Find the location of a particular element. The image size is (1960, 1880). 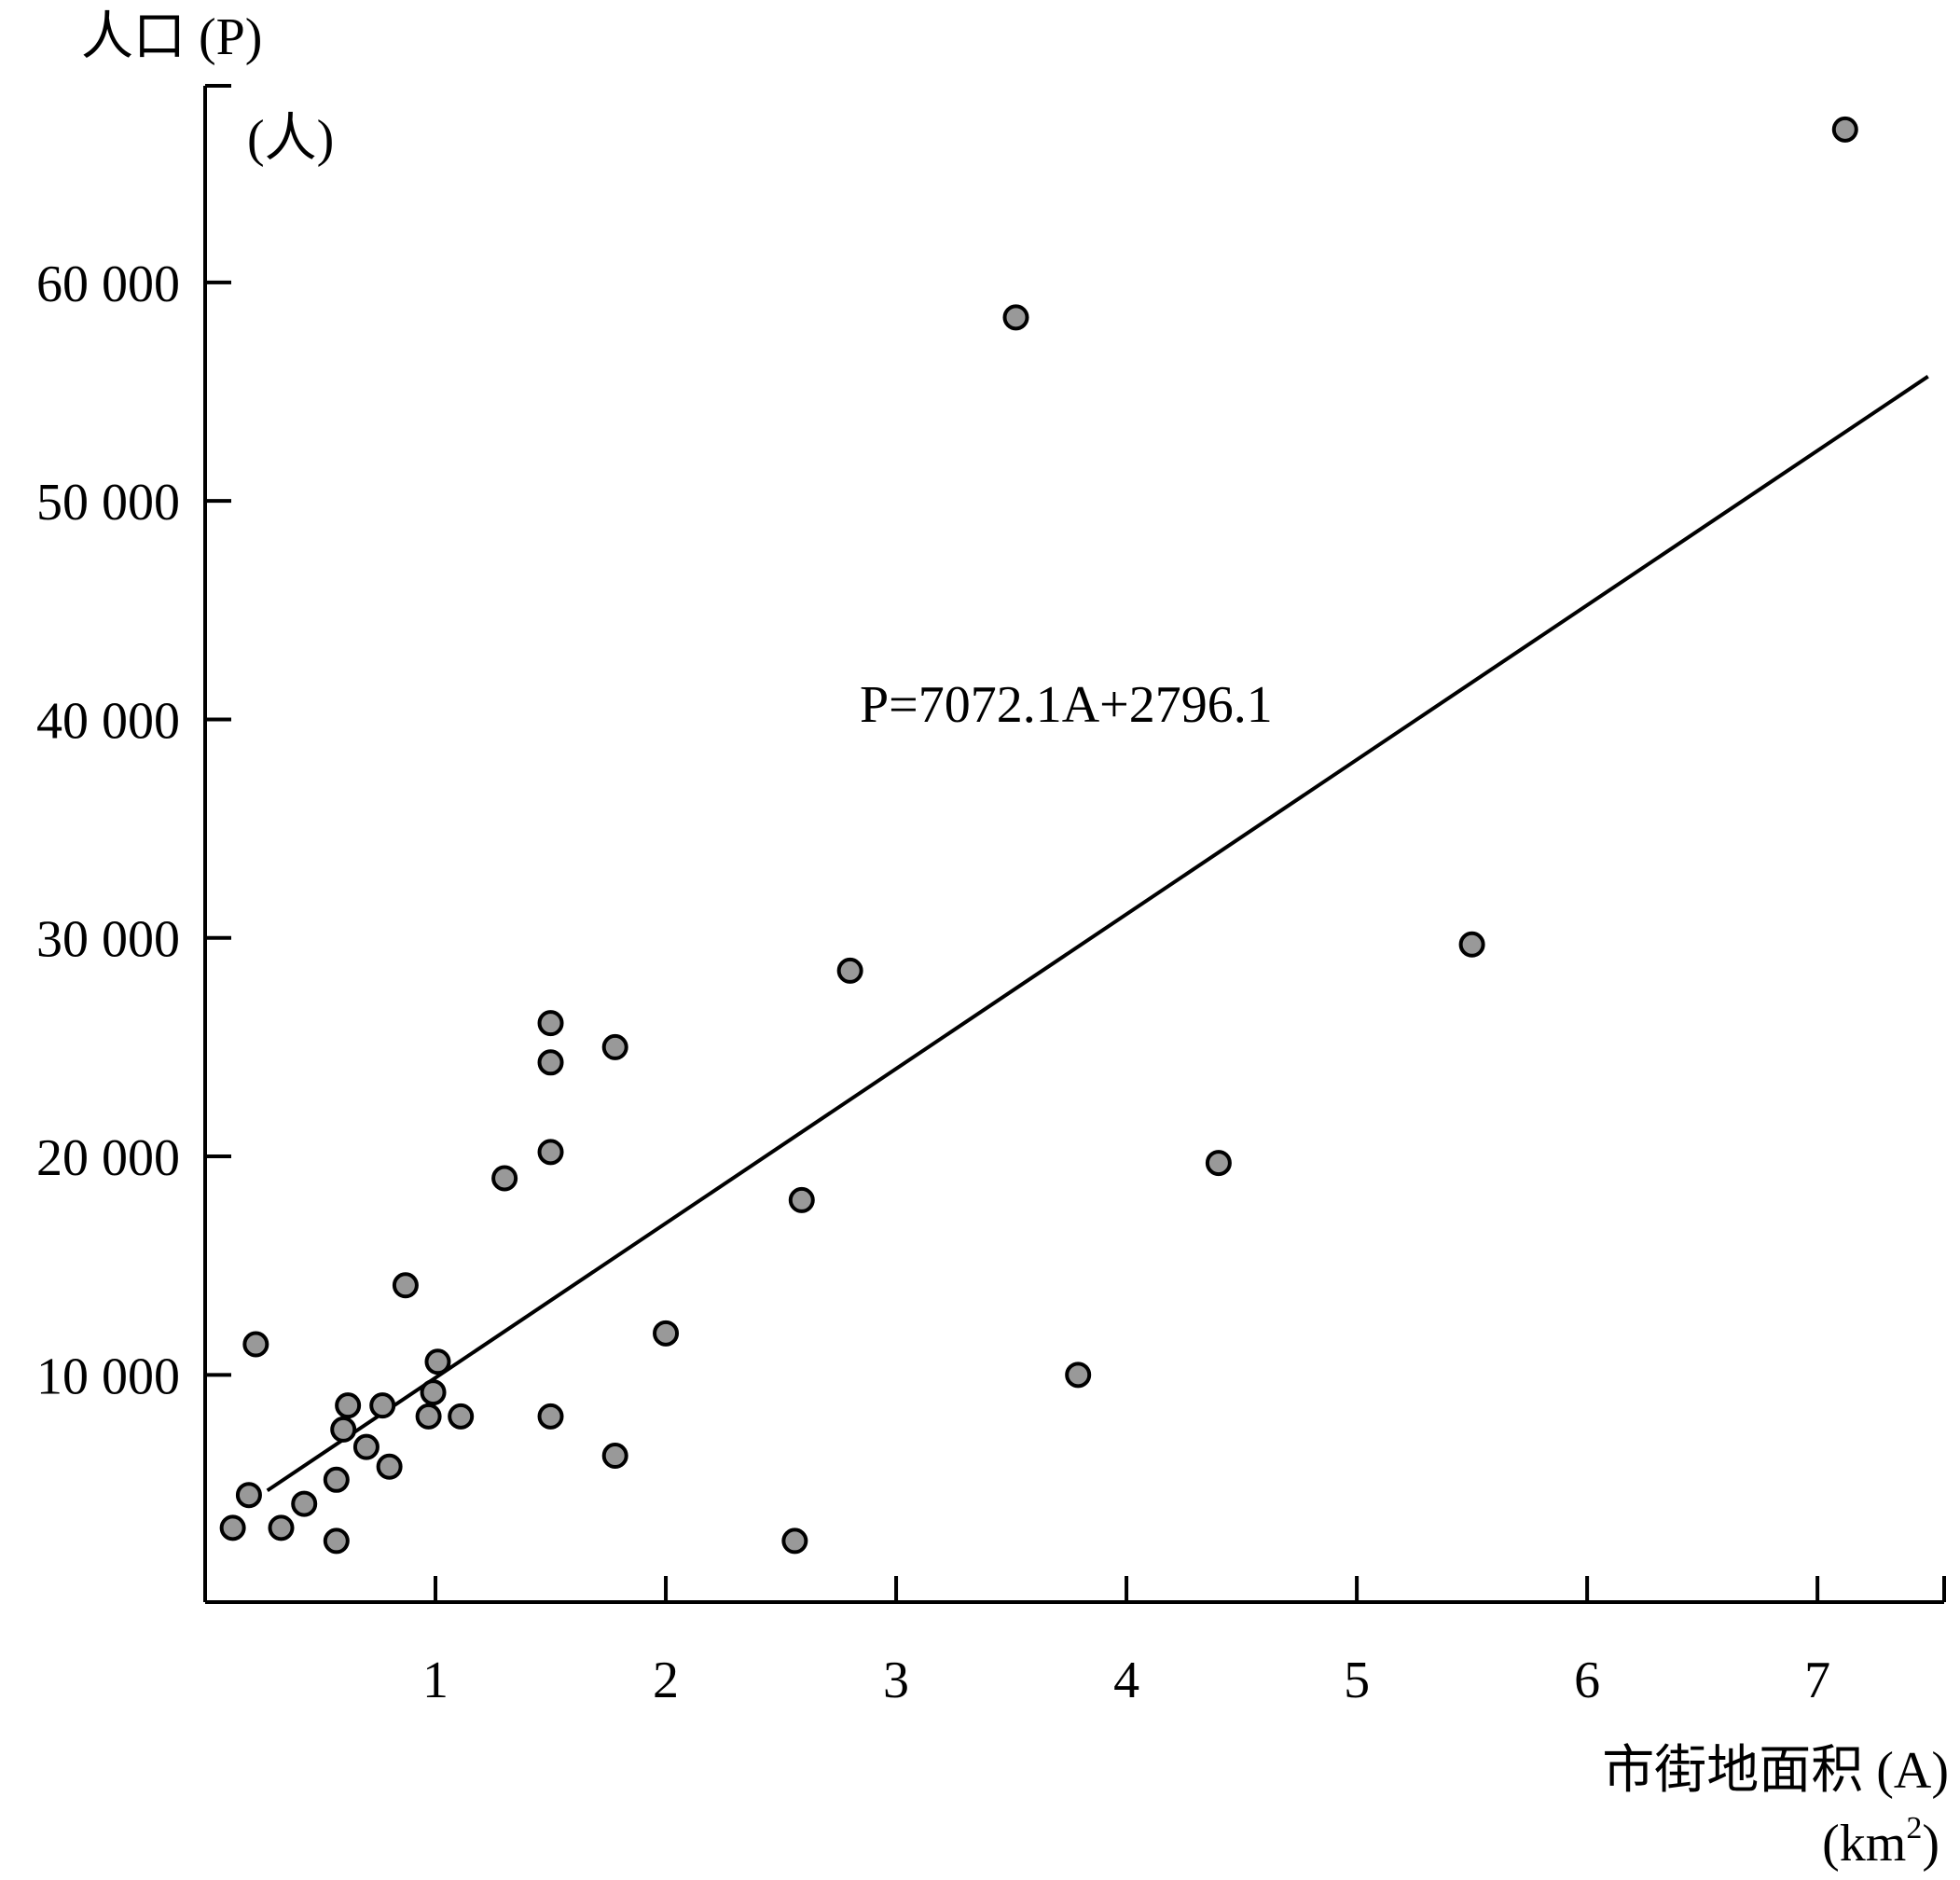

y-tick-label: 40 000 is located at coordinates (108, 721).